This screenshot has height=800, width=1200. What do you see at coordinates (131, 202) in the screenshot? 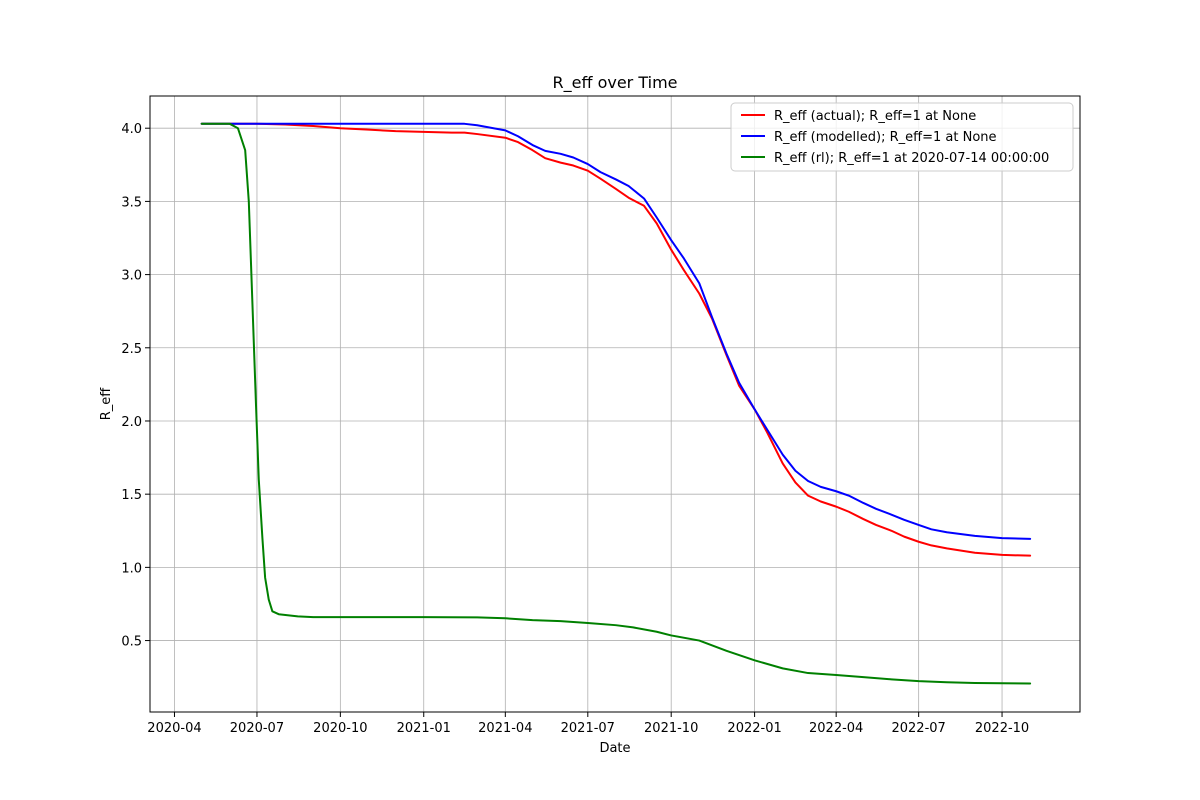
I see `y-tick-label: 3.5` at bounding box center [131, 202].